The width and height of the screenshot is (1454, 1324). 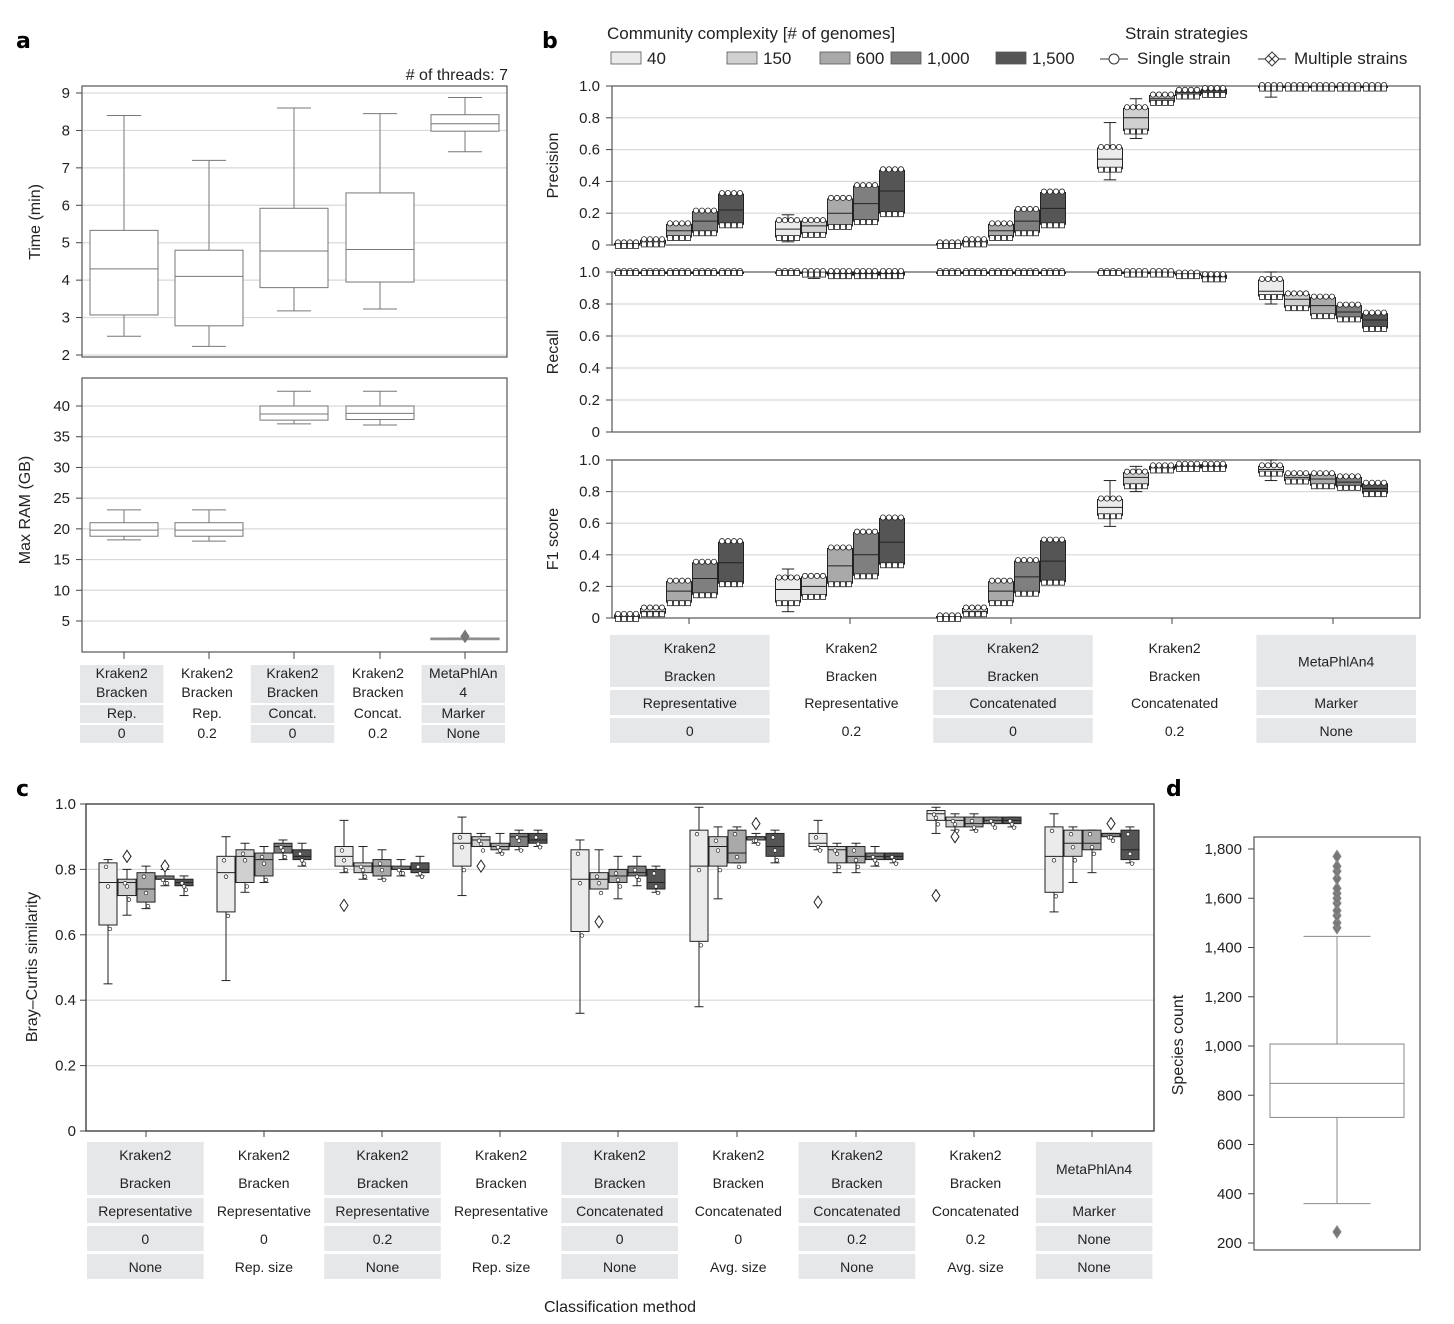 What do you see at coordinates (596, 618) in the screenshot?
I see `y-tick-label: 0` at bounding box center [596, 618].